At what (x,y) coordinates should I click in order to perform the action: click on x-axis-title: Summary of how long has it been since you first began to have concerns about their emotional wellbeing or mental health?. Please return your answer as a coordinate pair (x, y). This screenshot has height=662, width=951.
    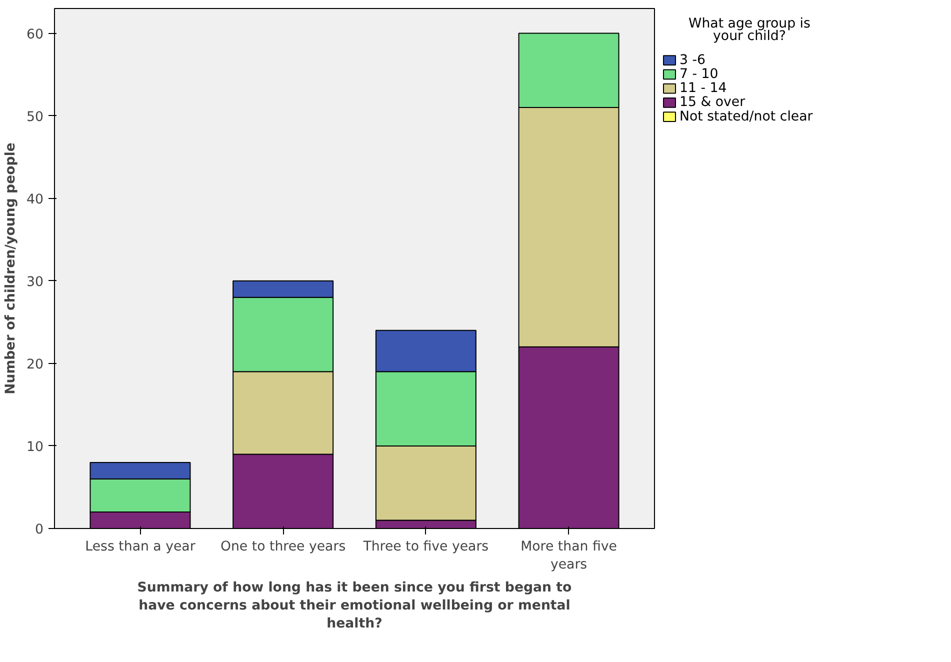
    Looking at the image, I should click on (354, 606).